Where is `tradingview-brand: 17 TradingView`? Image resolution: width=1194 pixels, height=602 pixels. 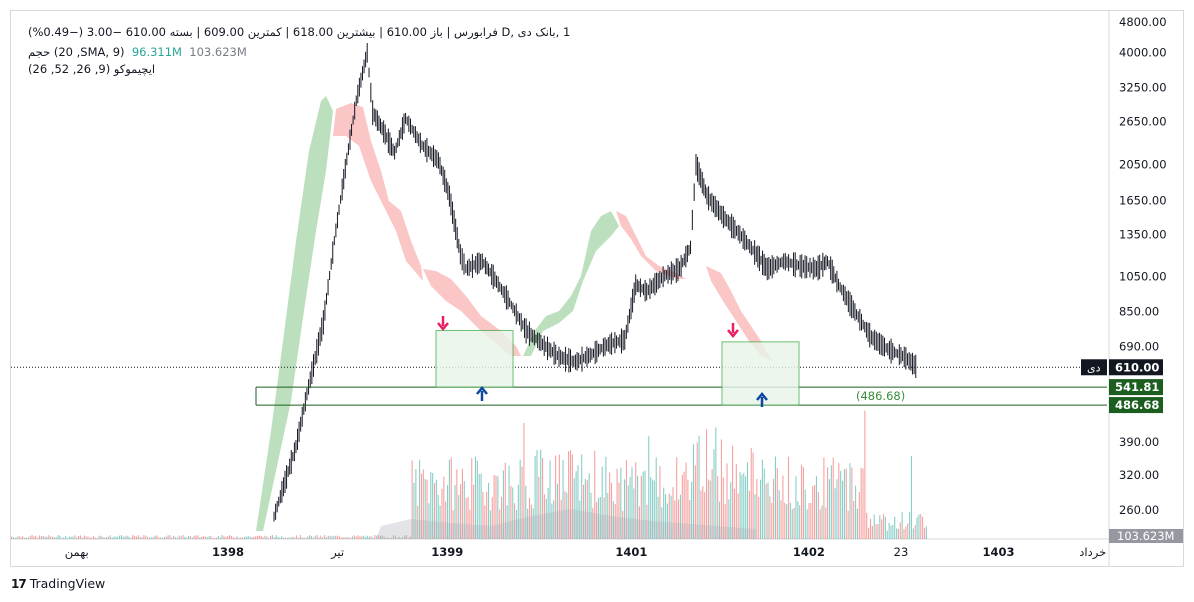 tradingview-brand: 17 TradingView is located at coordinates (58, 583).